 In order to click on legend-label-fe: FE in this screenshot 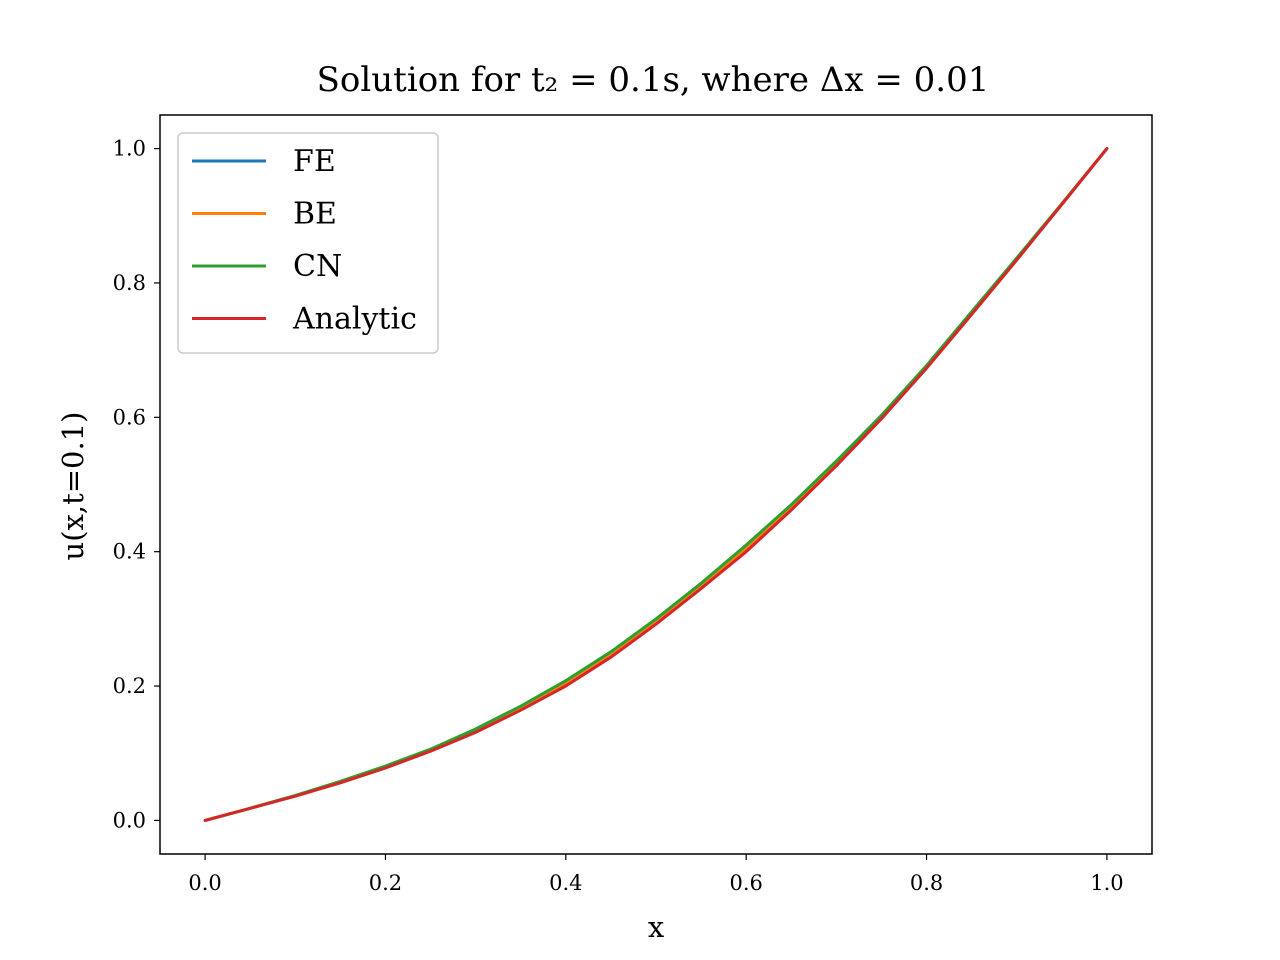, I will do `click(314, 161)`.